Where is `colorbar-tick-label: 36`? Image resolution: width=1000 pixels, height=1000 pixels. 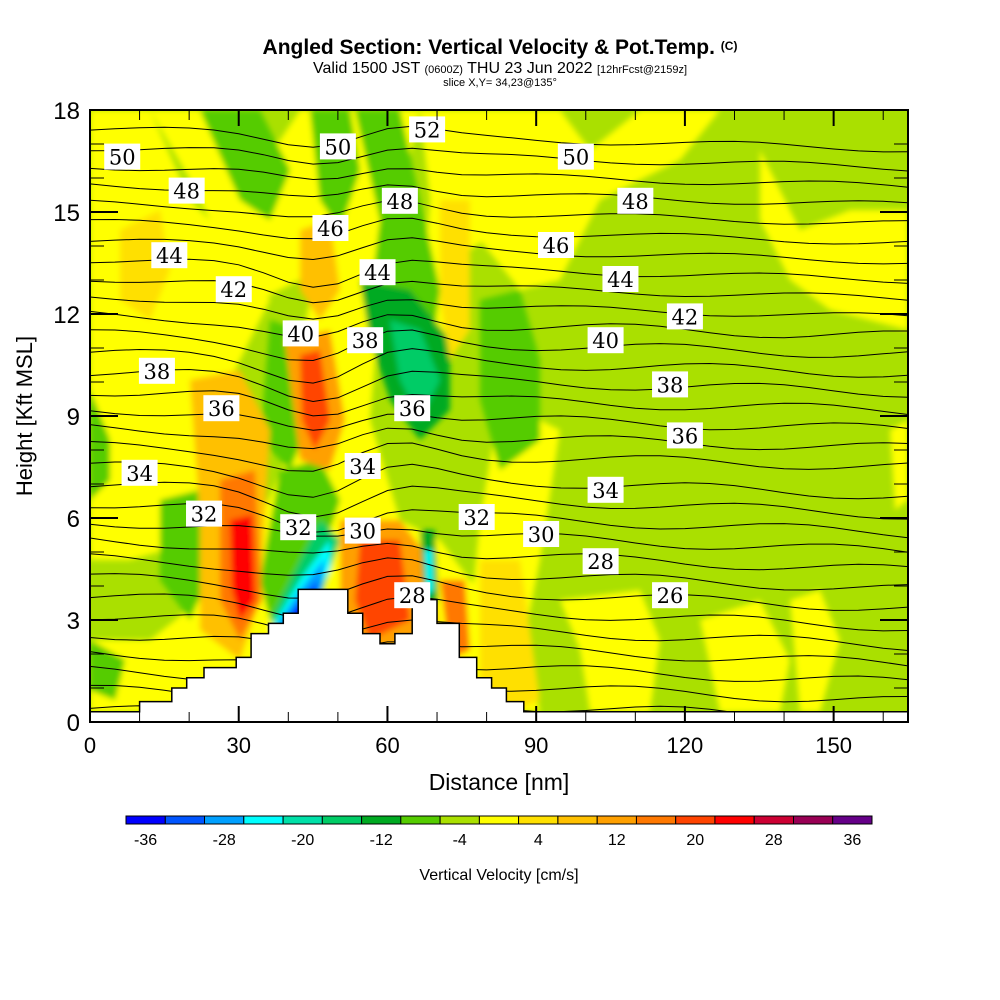
colorbar-tick-label: 36 is located at coordinates (853, 840).